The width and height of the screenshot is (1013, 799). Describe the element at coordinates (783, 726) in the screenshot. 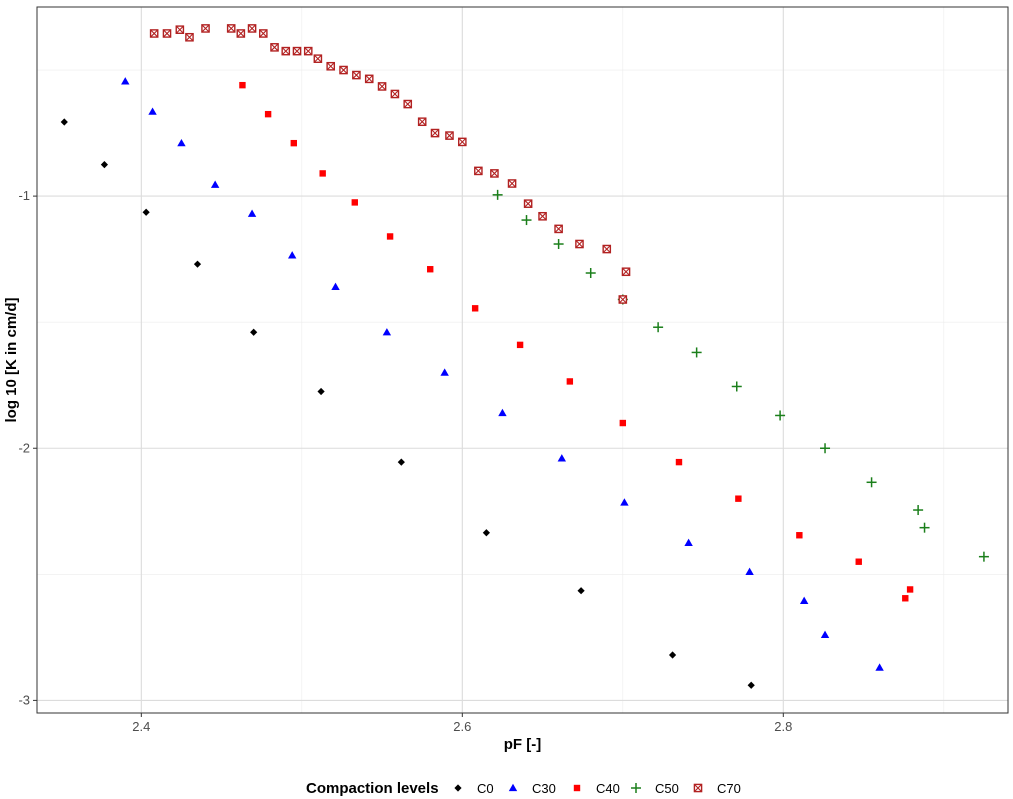

I see `x-tick-label: 2.8` at that location.